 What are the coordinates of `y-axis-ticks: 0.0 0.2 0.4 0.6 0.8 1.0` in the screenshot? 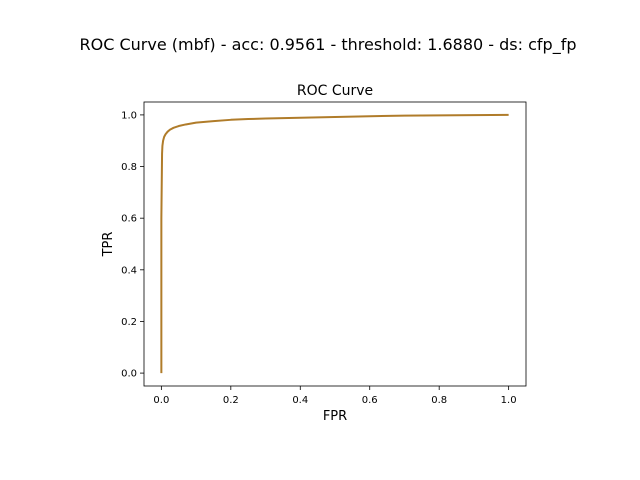 It's located at (132, 245).